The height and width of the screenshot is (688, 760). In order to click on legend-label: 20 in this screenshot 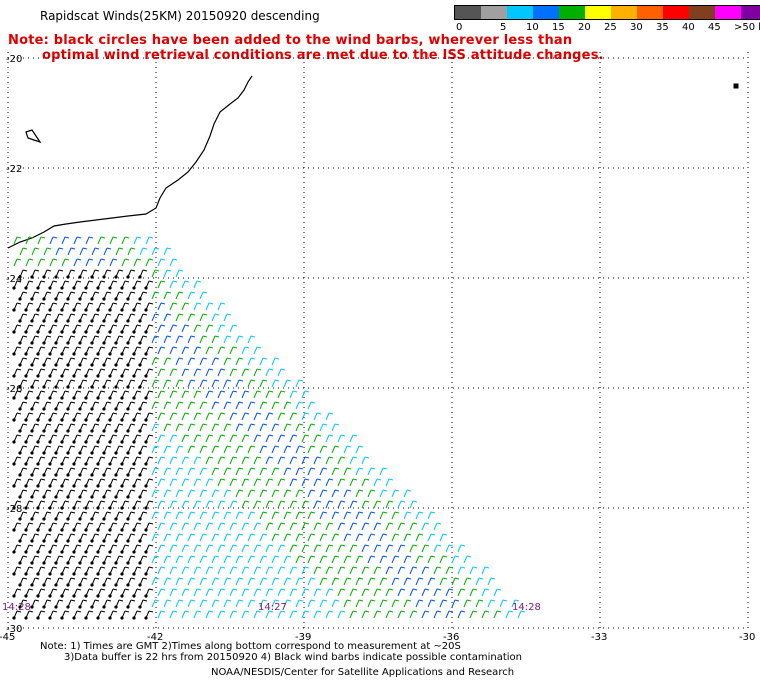, I will do `click(584, 27)`.